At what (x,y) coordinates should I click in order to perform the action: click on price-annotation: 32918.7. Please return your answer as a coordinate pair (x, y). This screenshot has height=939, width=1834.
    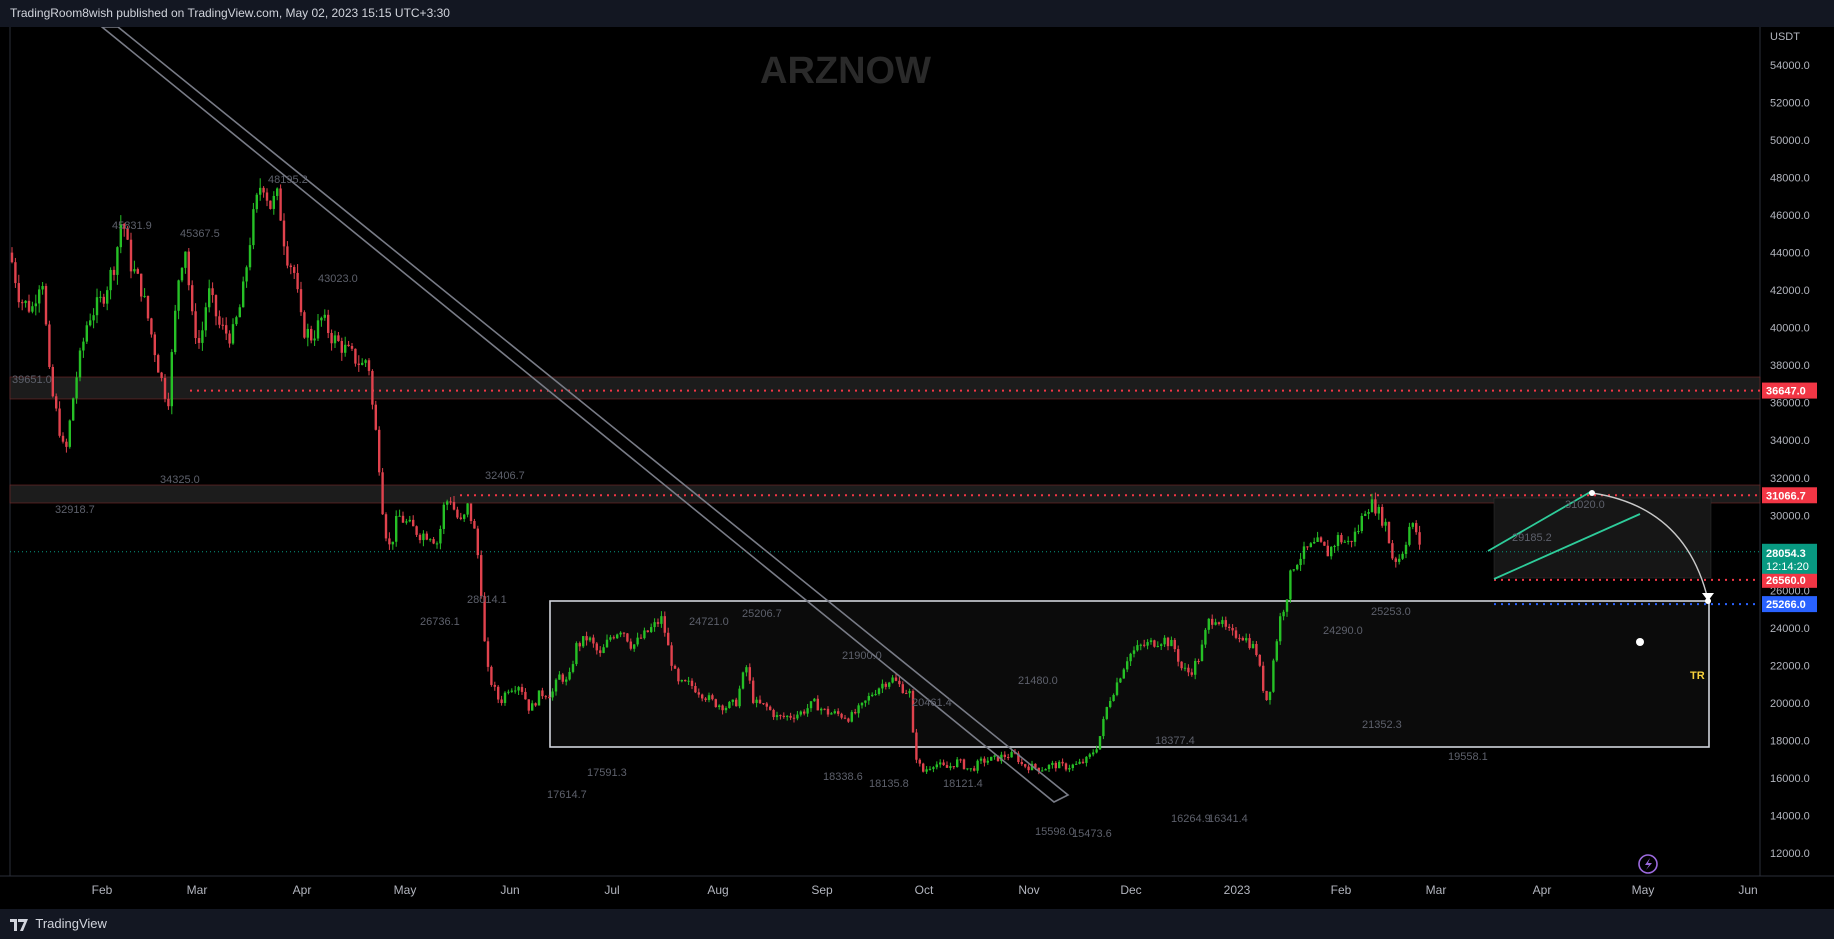
    Looking at the image, I should click on (75, 510).